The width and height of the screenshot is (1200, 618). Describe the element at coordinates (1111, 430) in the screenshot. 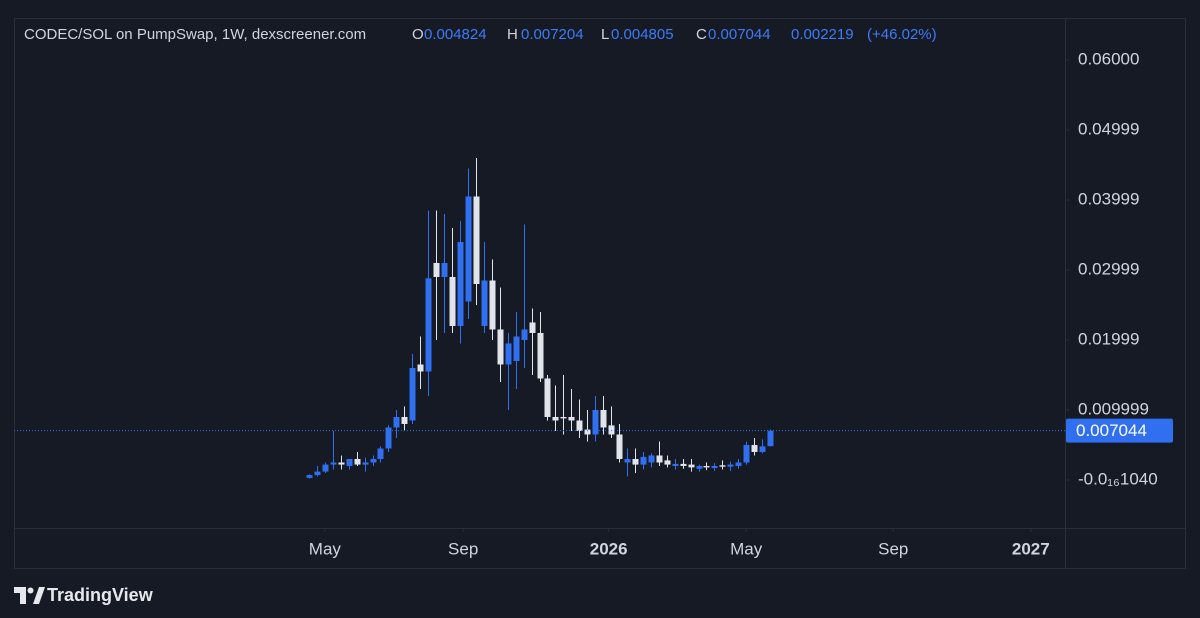

I see `last-price-label: 0.007044` at that location.